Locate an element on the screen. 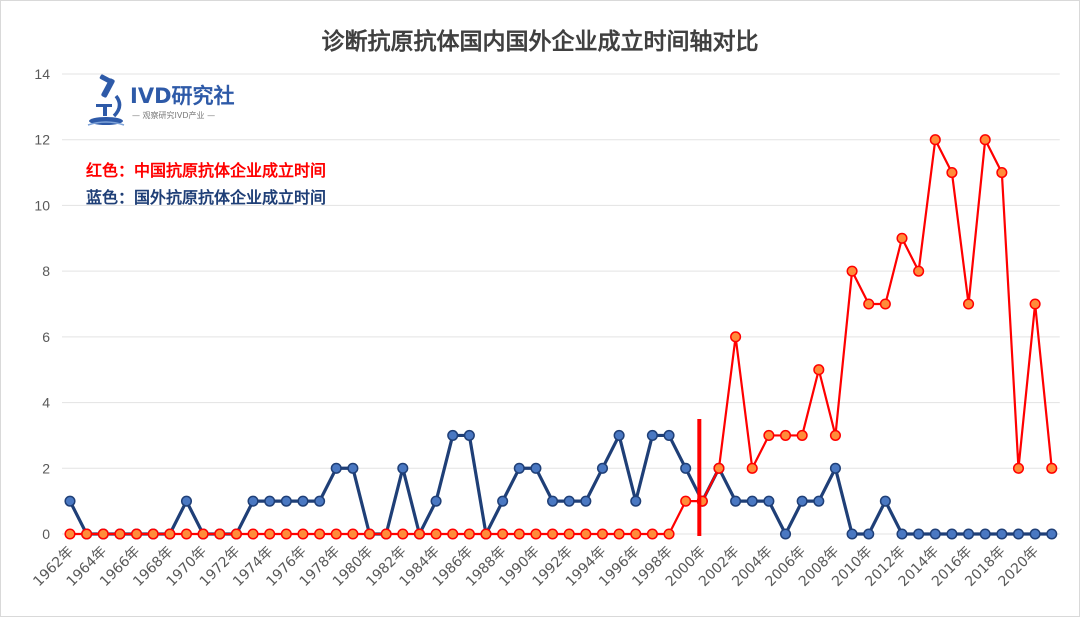  logo-title: IVD研究社 is located at coordinates (182, 96).